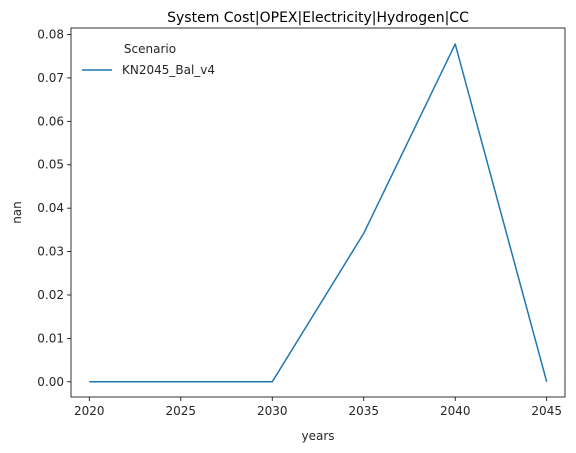  I want to click on legend-label: KN2045_Bal_v4, so click(168, 70).